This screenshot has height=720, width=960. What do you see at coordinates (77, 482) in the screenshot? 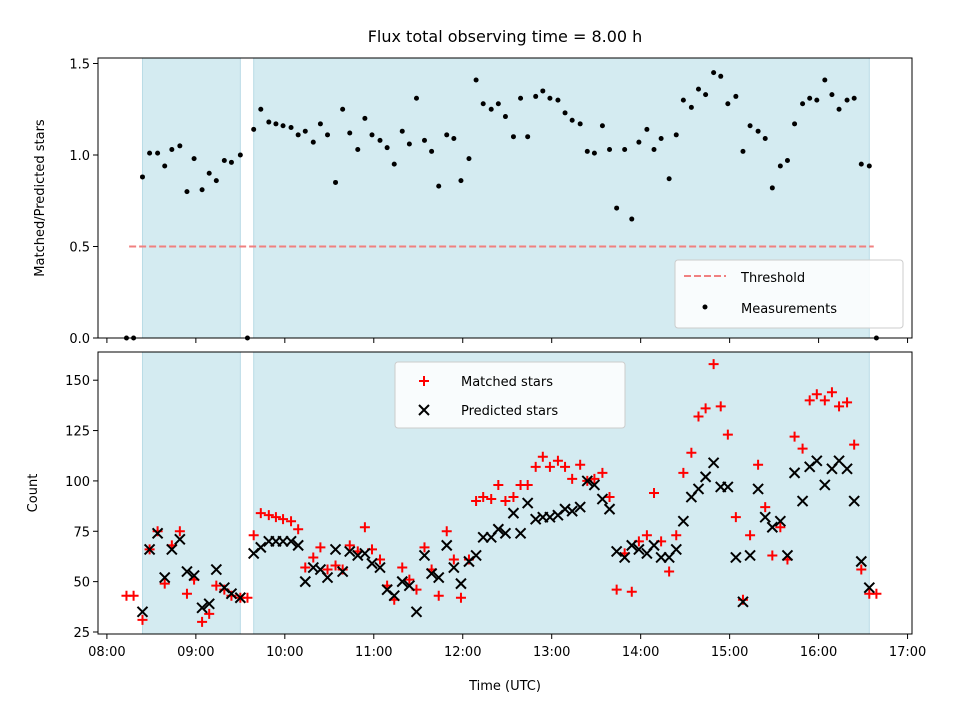
I see `bottom-y-tick-label: 100` at bounding box center [77, 482].